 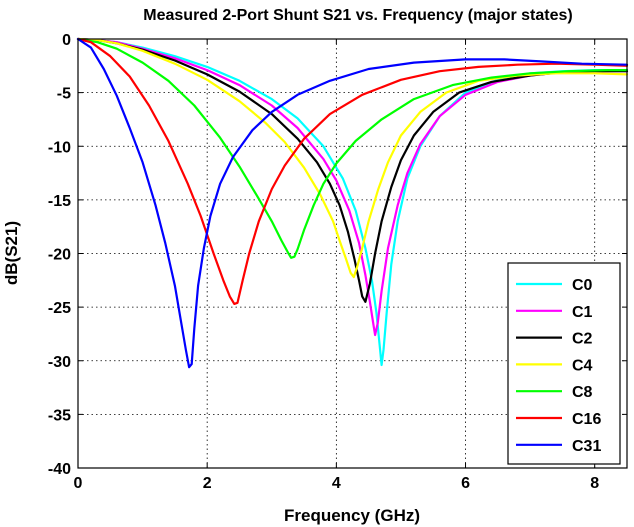 What do you see at coordinates (586, 446) in the screenshot?
I see `legend-label-c31: C31` at bounding box center [586, 446].